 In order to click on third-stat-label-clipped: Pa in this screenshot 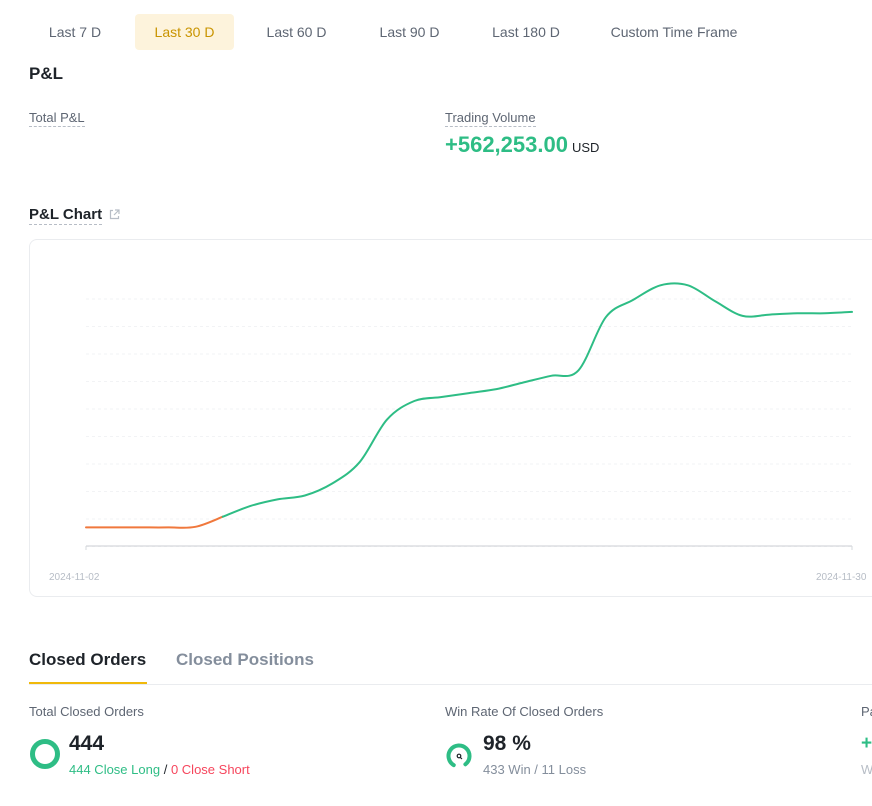, I will do `click(866, 711)`.